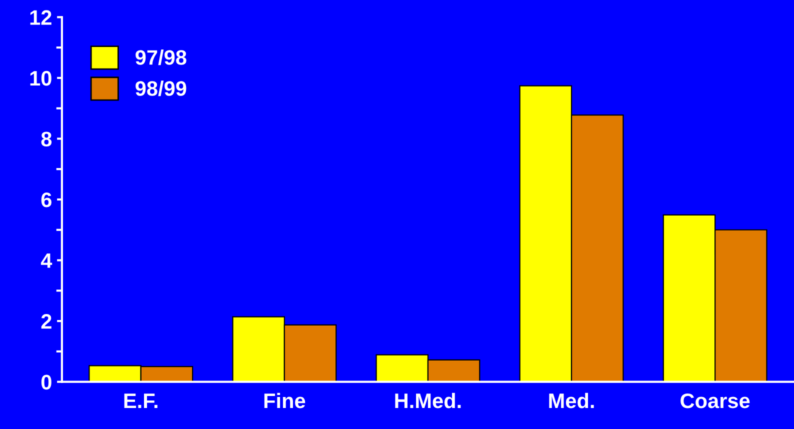 This screenshot has width=794, height=429. Describe the element at coordinates (285, 400) in the screenshot. I see `x-tick-label: Fine` at that location.